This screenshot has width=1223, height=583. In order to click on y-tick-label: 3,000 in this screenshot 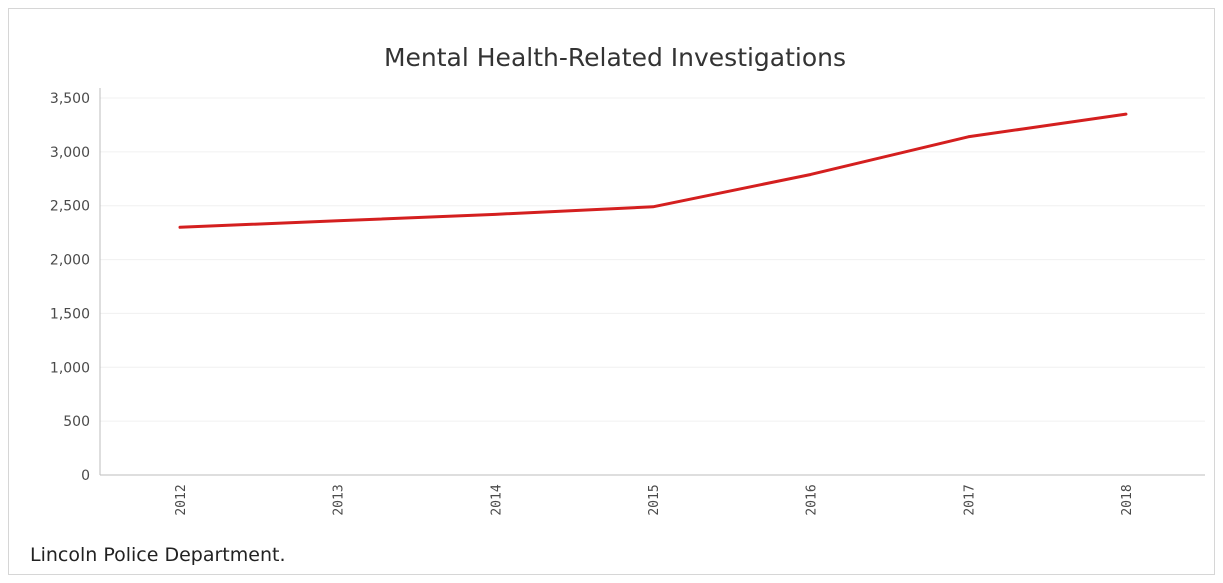, I will do `click(70, 153)`.